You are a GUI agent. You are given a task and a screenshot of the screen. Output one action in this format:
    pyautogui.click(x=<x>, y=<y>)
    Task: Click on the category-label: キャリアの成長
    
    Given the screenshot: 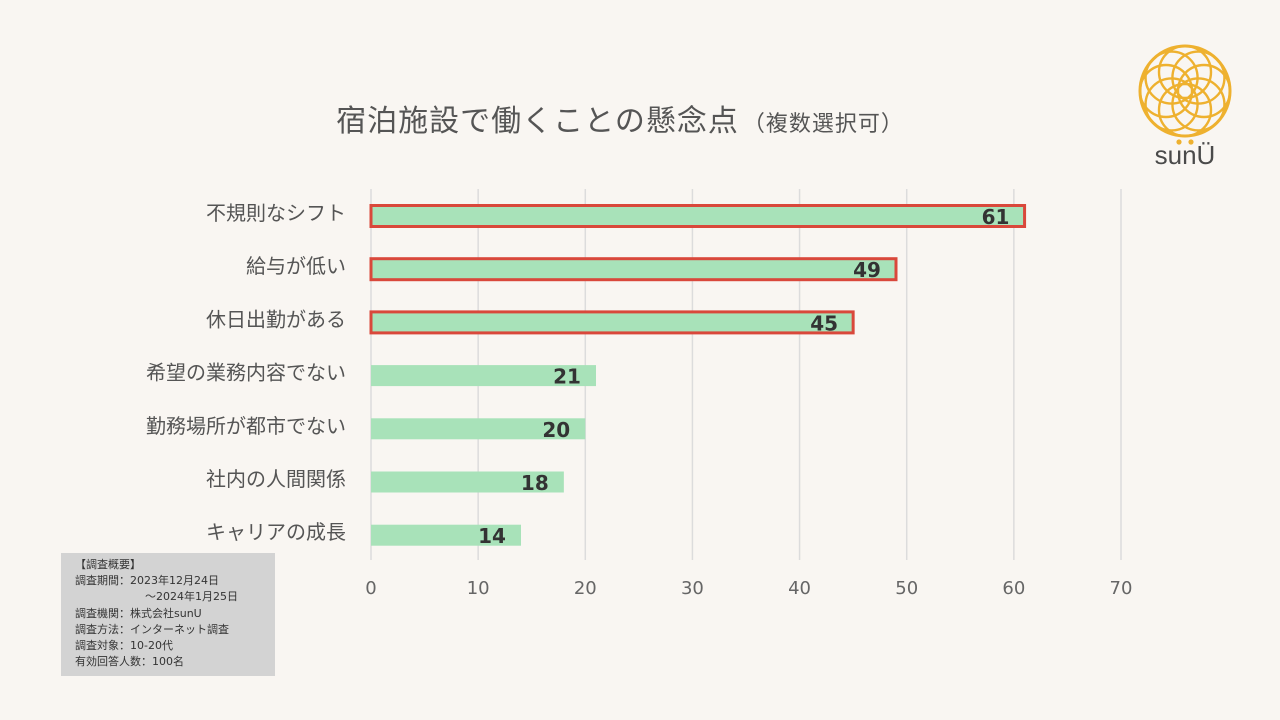 What is the action you would take?
    pyautogui.click(x=276, y=532)
    